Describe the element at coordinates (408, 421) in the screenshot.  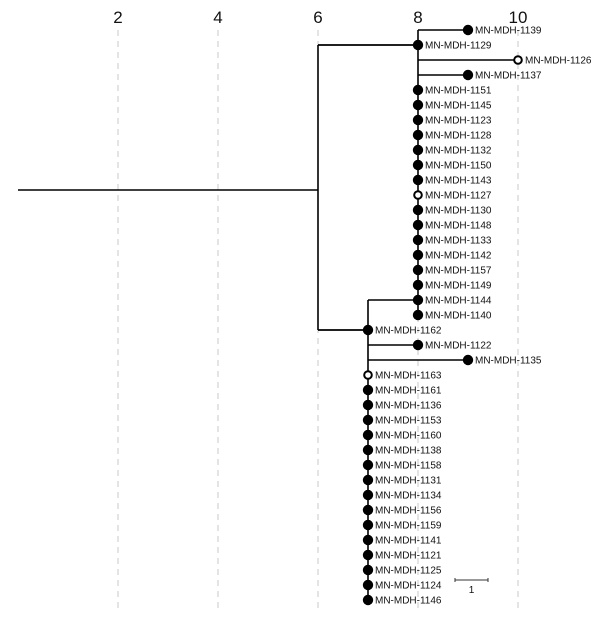
I see `tip-label: MN-MDH-1153` at that location.